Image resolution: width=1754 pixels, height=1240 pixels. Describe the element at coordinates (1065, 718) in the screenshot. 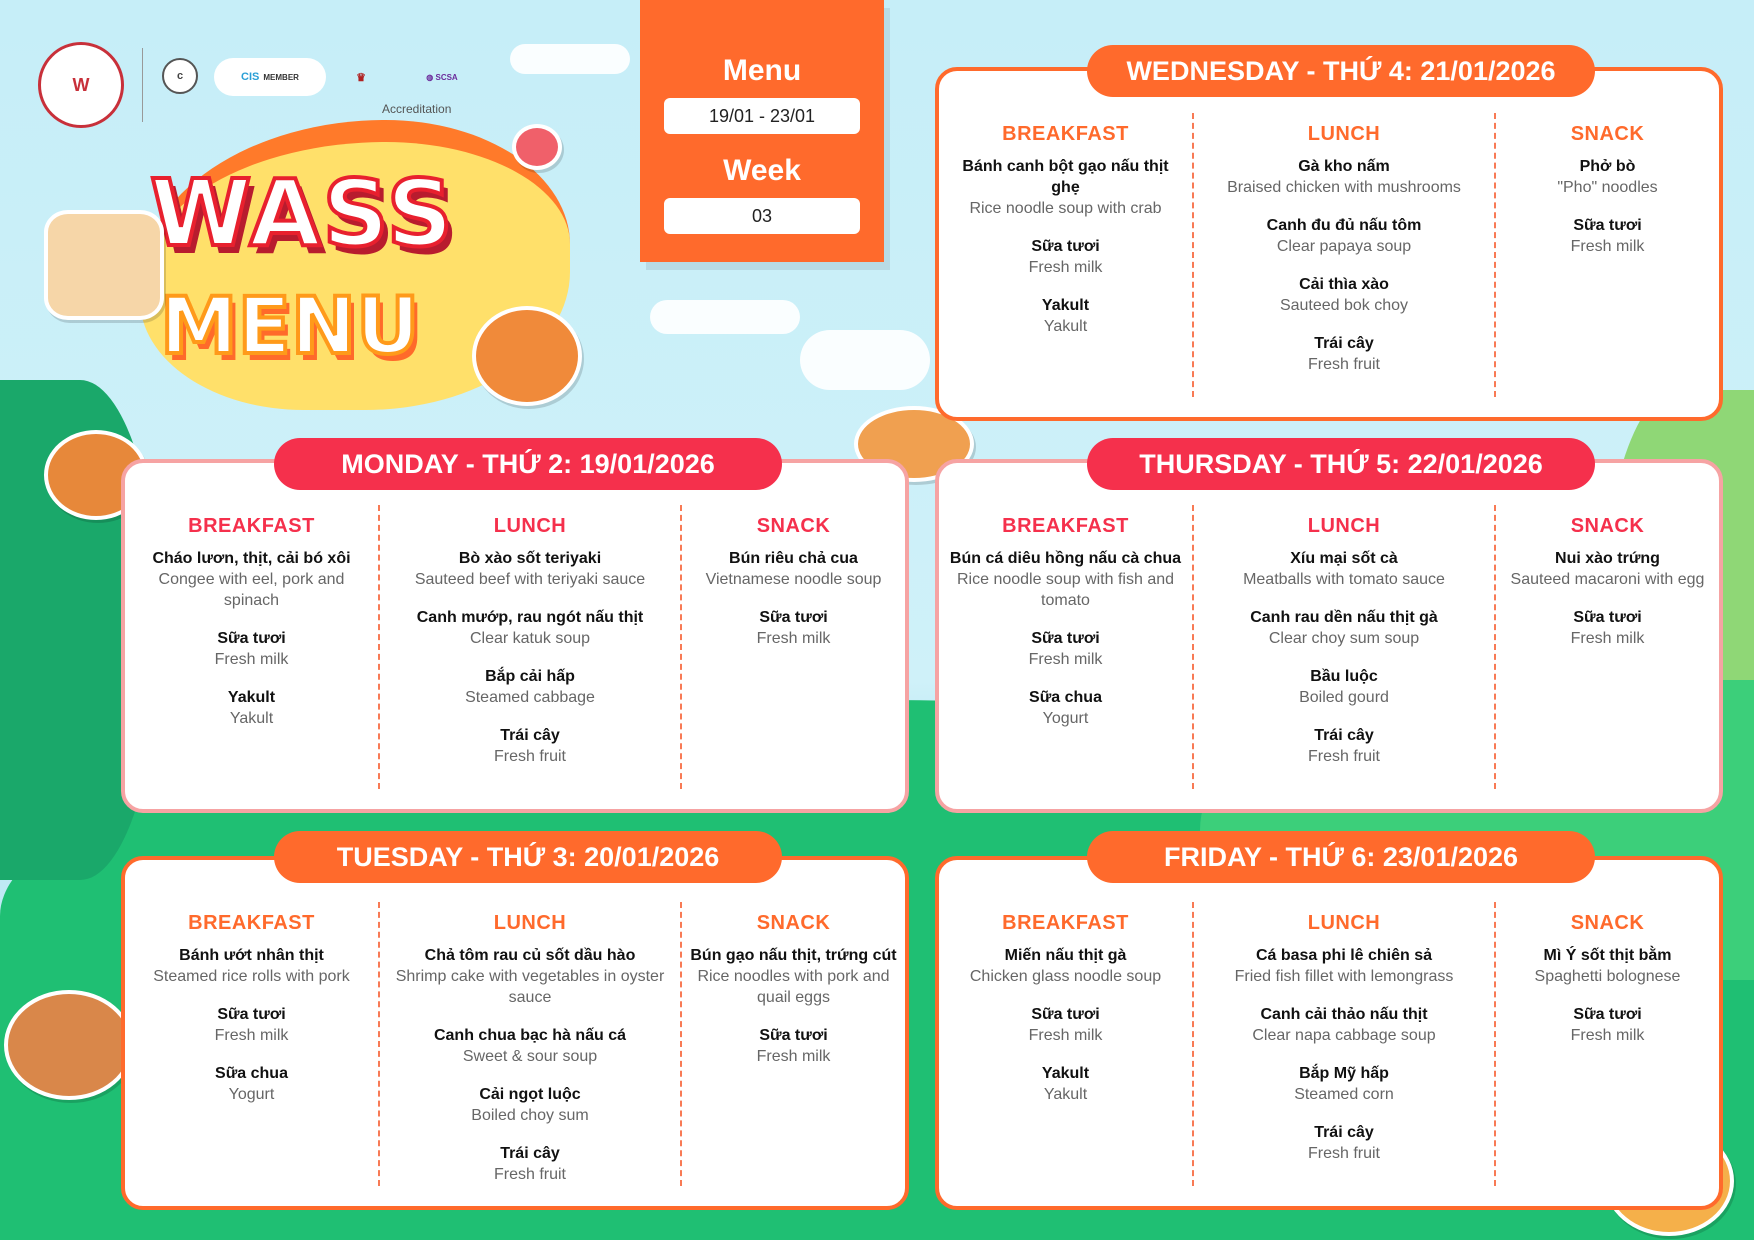

I see `dish-name-en: Yogurt` at that location.